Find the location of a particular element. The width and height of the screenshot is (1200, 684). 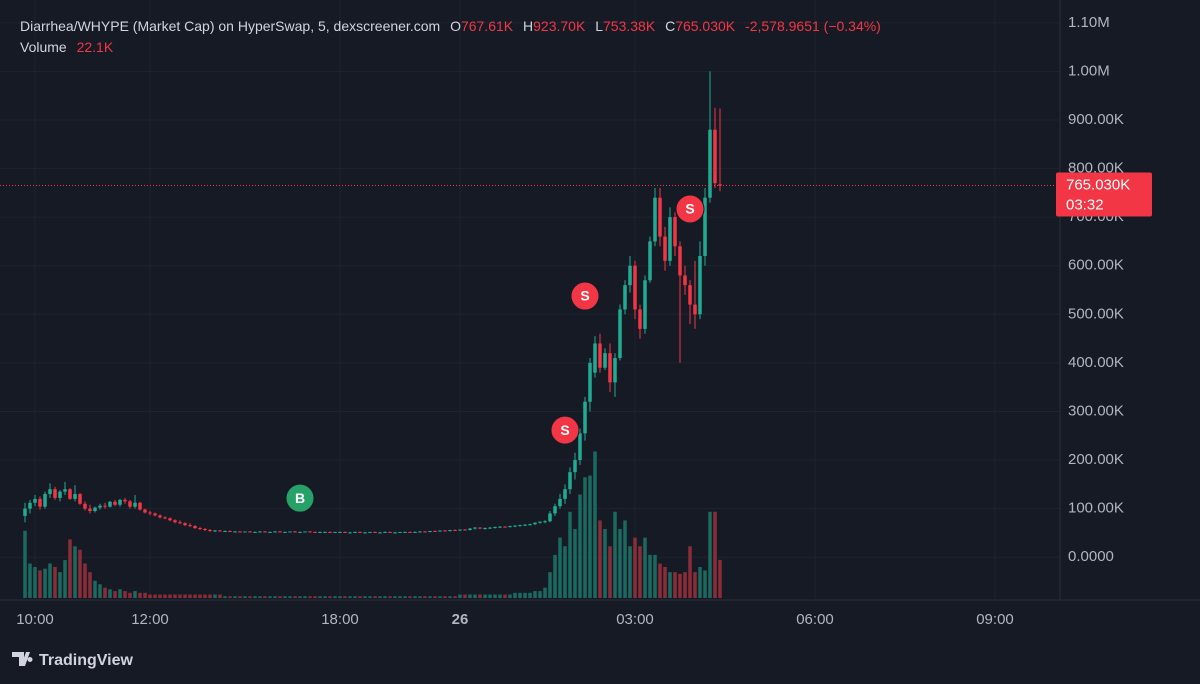

y-tick-label: 600.00K is located at coordinates (1096, 265).